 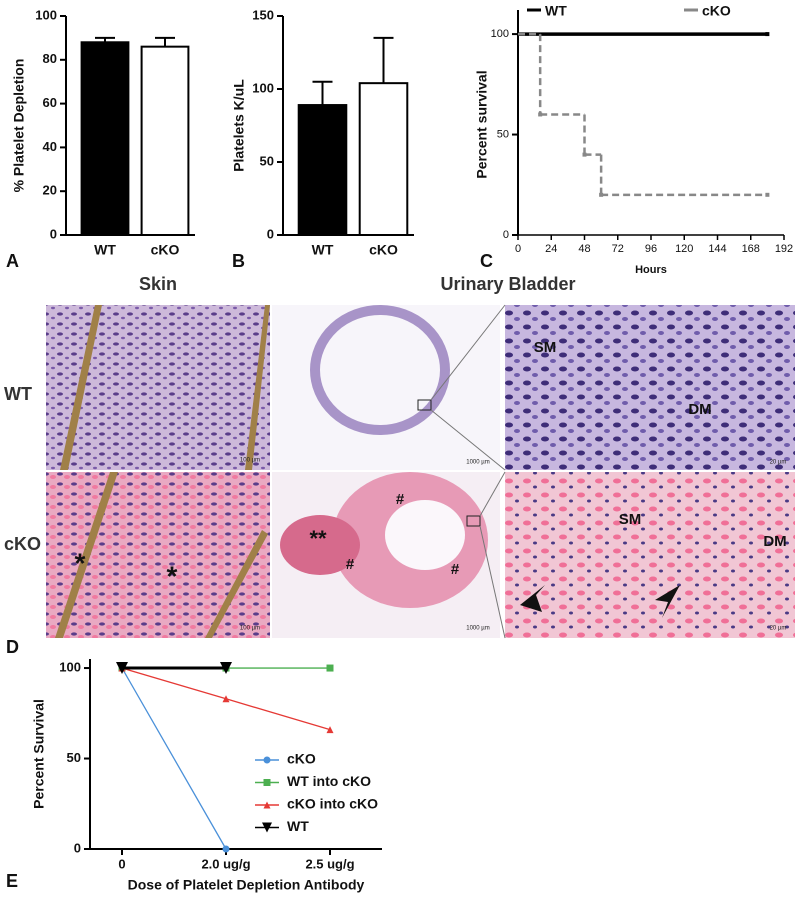 I want to click on y-axis-label: % Platelet Depletion, so click(x=19, y=126).